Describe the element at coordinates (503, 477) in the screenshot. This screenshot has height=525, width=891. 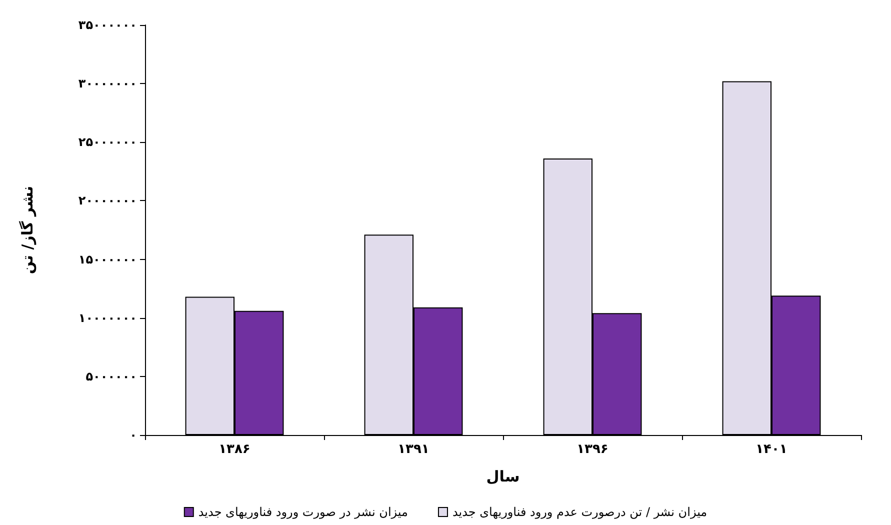
I see `x-axis-title: سال` at that location.